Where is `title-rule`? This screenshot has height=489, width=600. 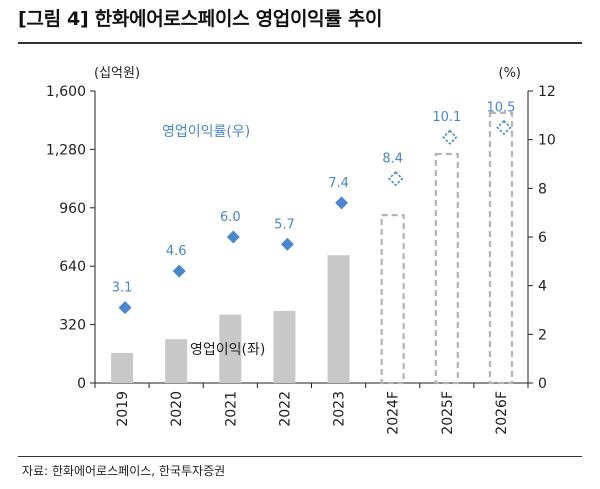
title-rule is located at coordinates (300, 43).